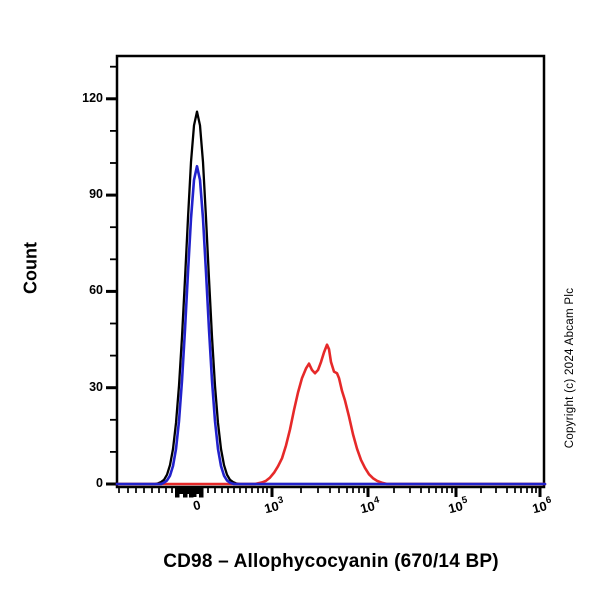 The width and height of the screenshot is (600, 600). What do you see at coordinates (96, 290) in the screenshot?
I see `y-tick-label: 60` at bounding box center [96, 290].